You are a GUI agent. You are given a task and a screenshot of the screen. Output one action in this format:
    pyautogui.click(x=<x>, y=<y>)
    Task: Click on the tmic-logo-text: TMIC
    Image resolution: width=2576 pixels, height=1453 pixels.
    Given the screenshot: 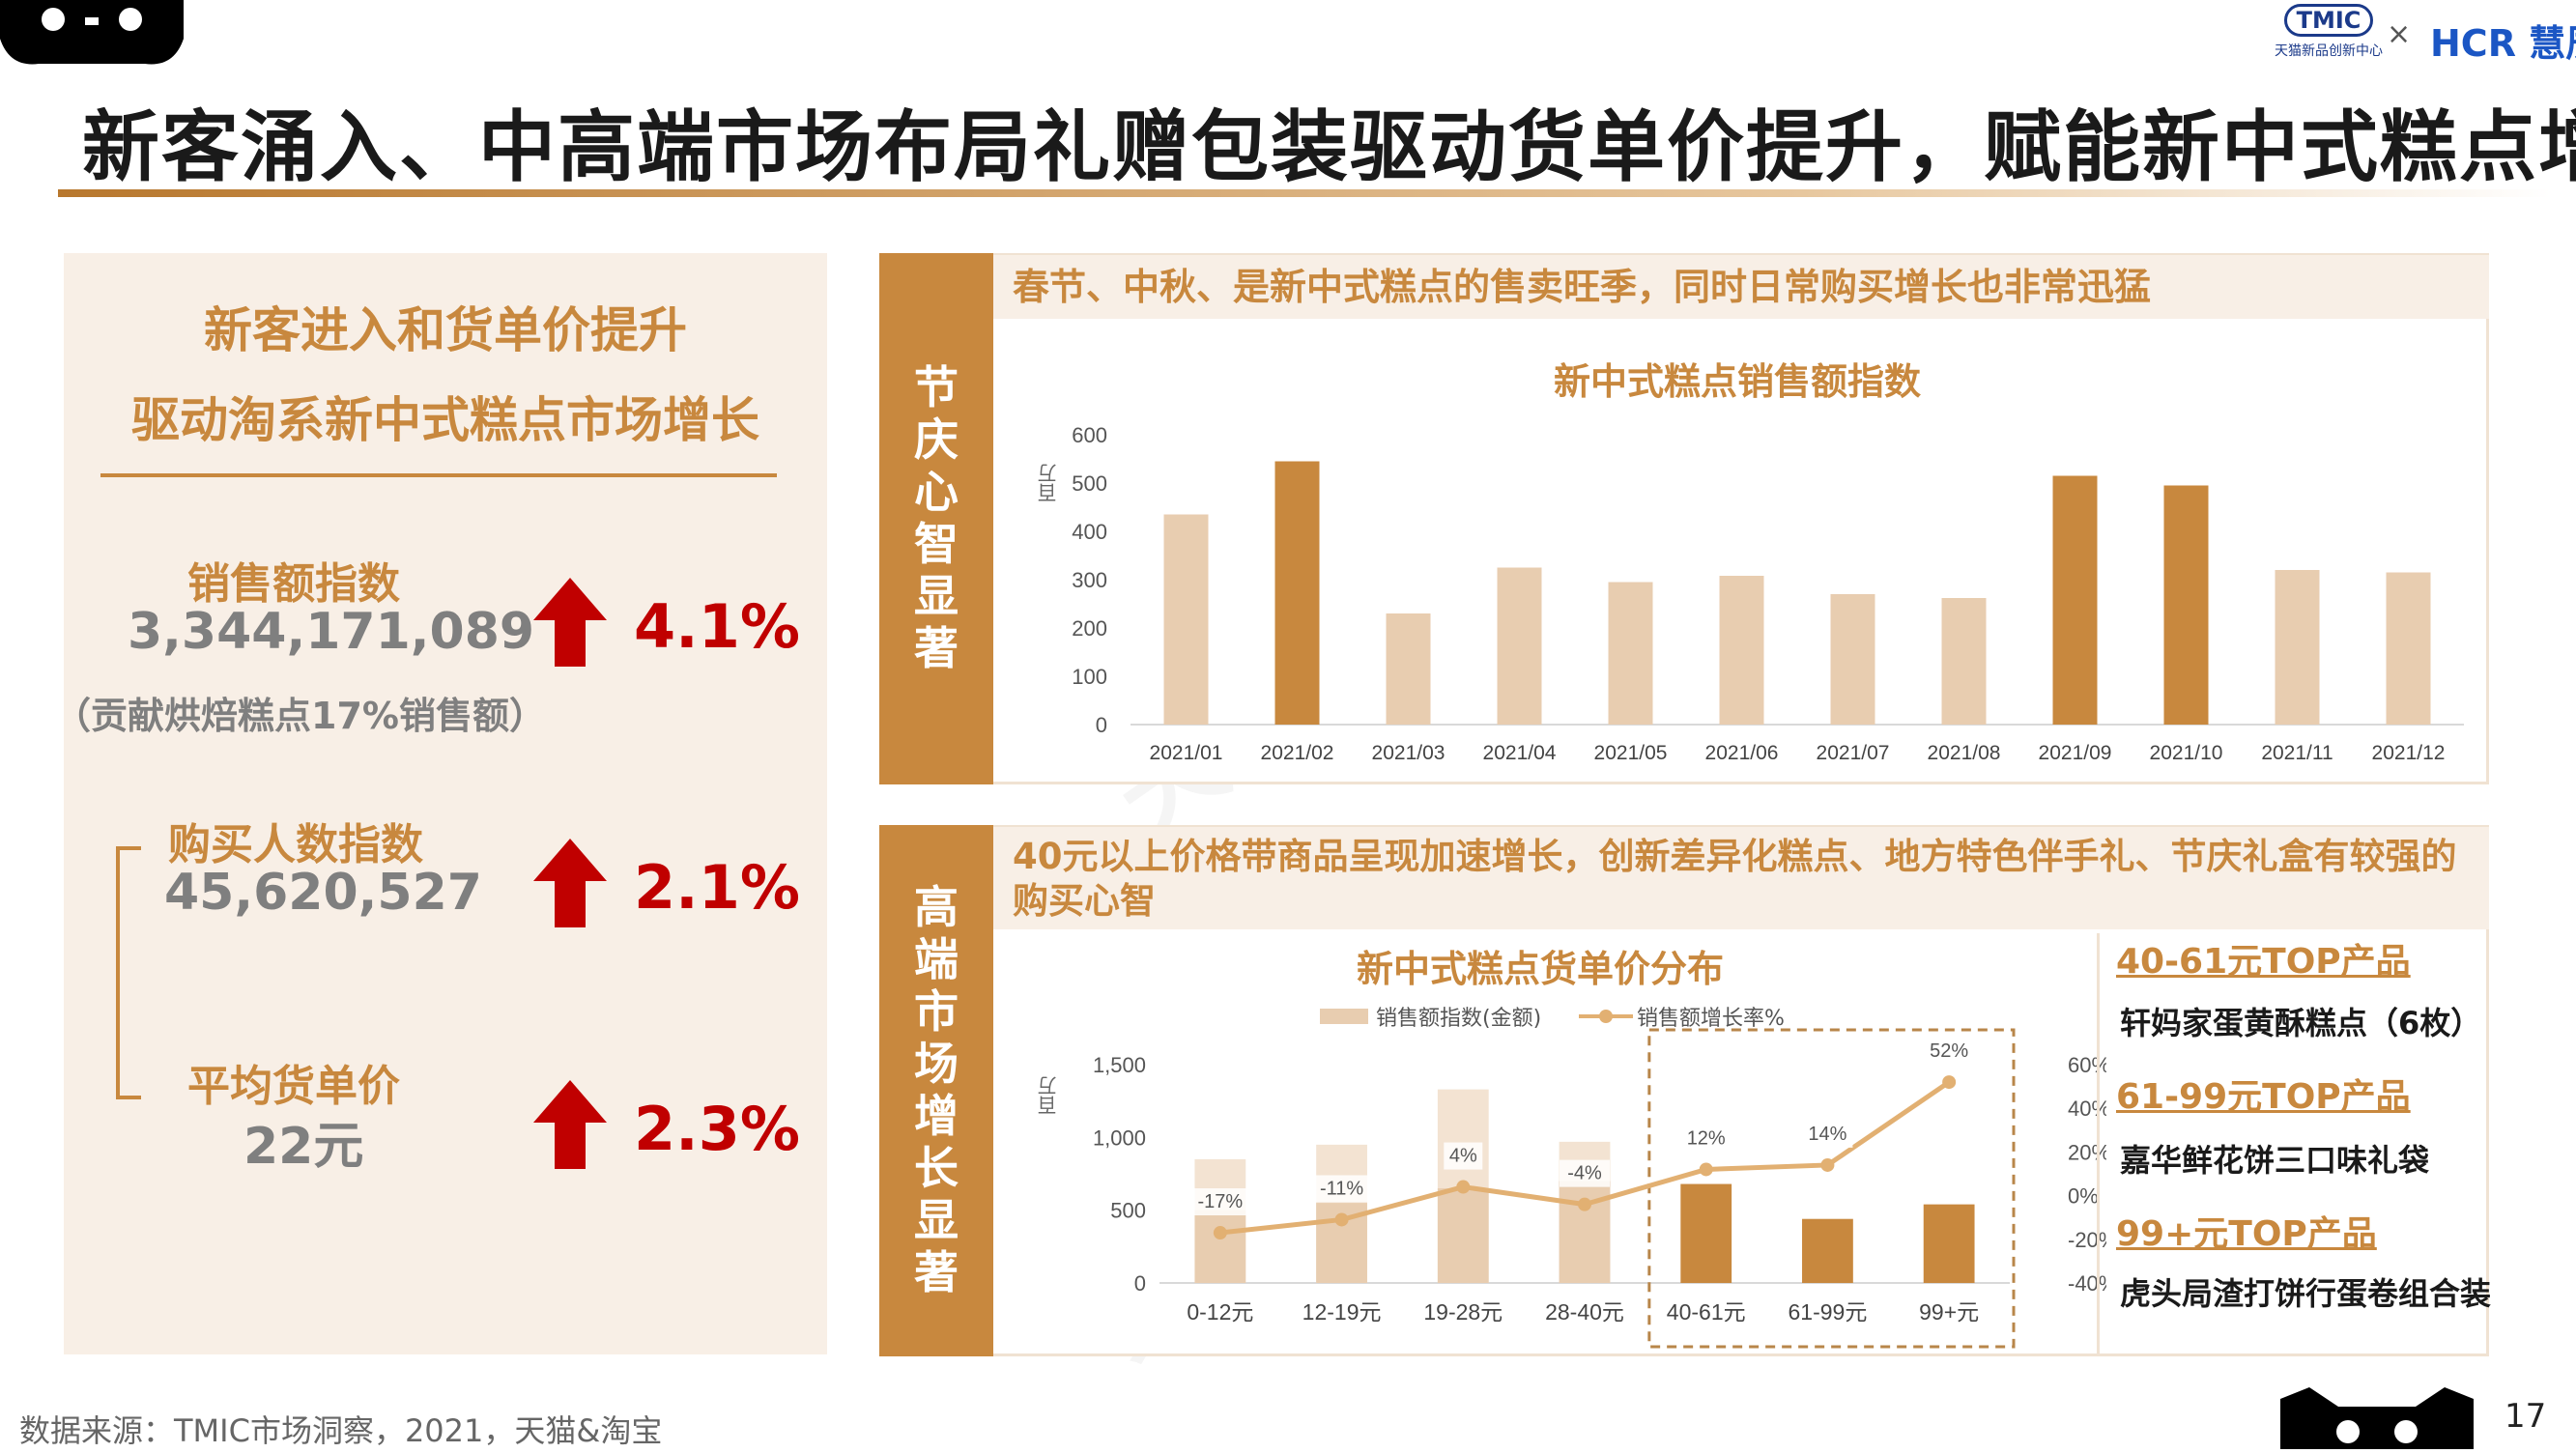 What is the action you would take?
    pyautogui.click(x=2329, y=20)
    